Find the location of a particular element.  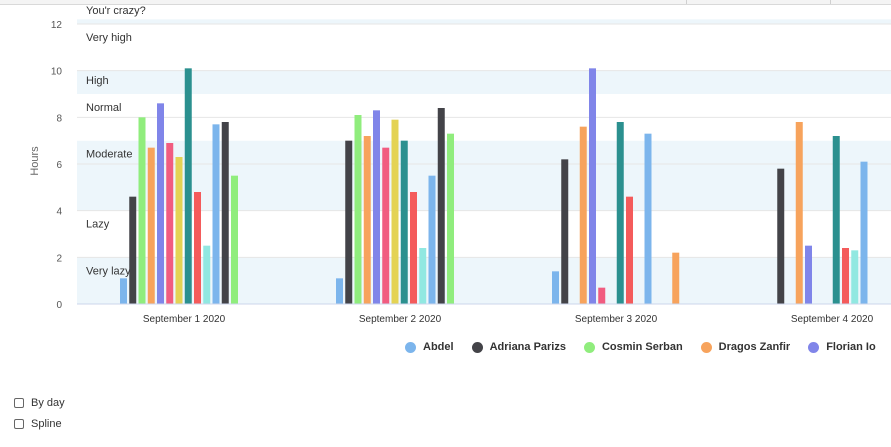

plot-band-label: High is located at coordinates (97, 81).